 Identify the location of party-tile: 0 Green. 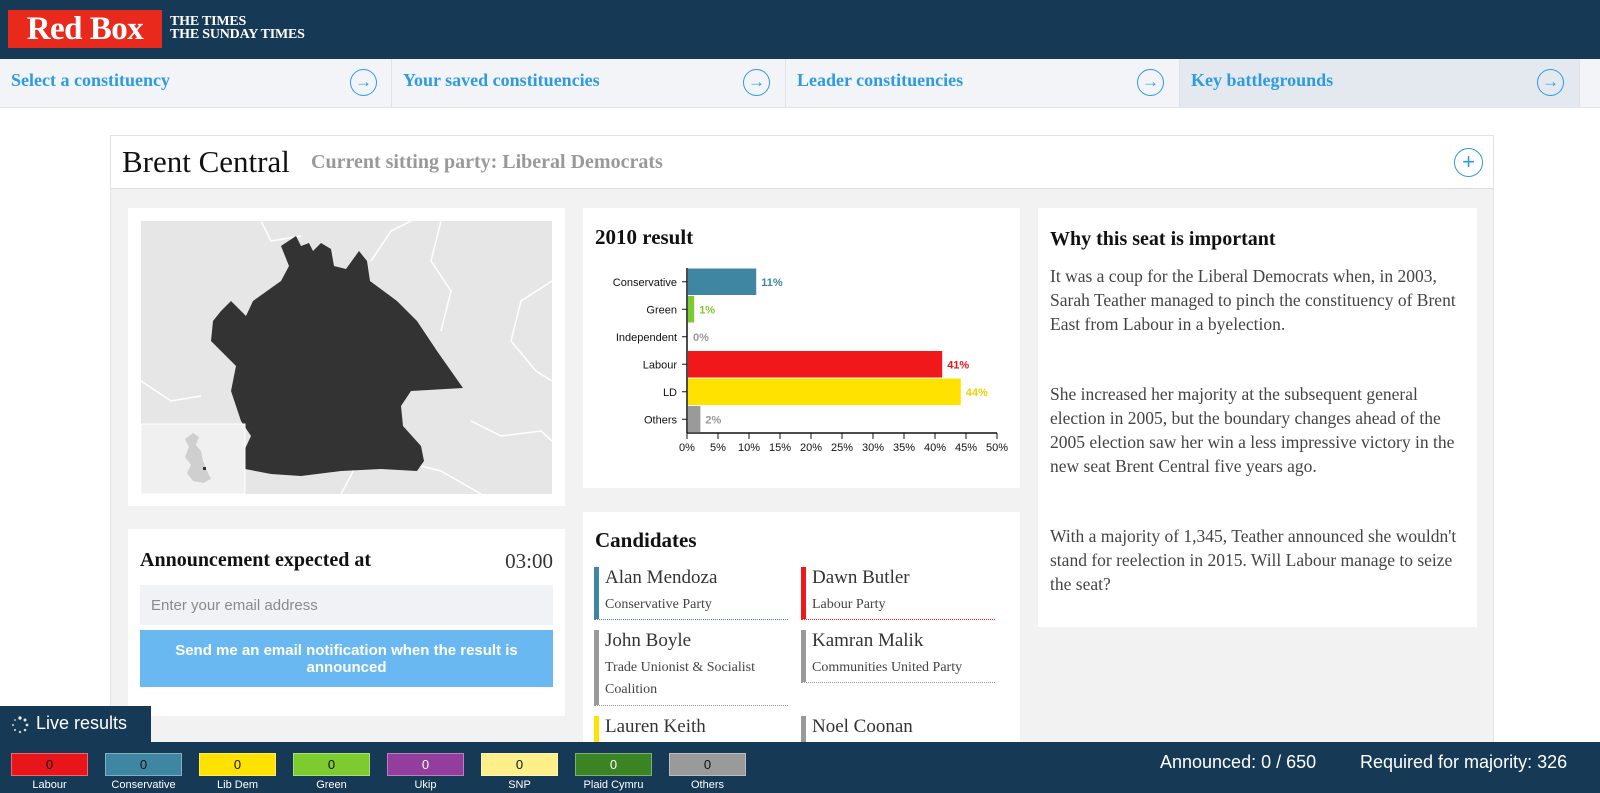
(331, 772).